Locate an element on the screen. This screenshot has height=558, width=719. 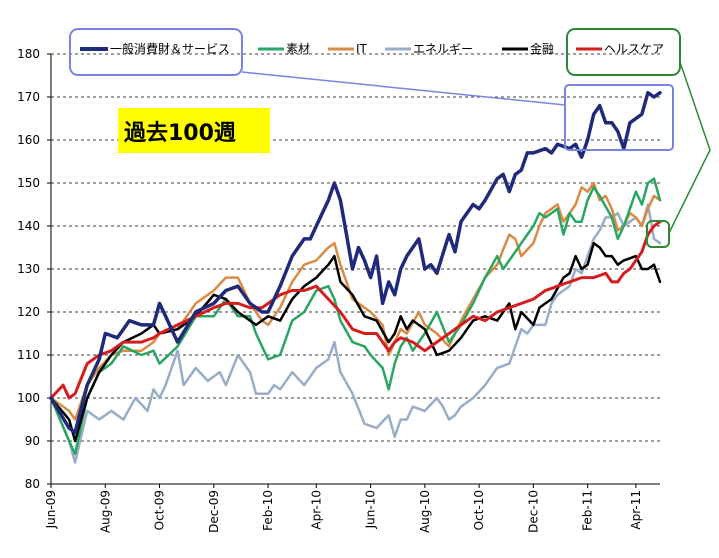
legend-item-consumer: 一般消費財＆サービス is located at coordinates (155, 48).